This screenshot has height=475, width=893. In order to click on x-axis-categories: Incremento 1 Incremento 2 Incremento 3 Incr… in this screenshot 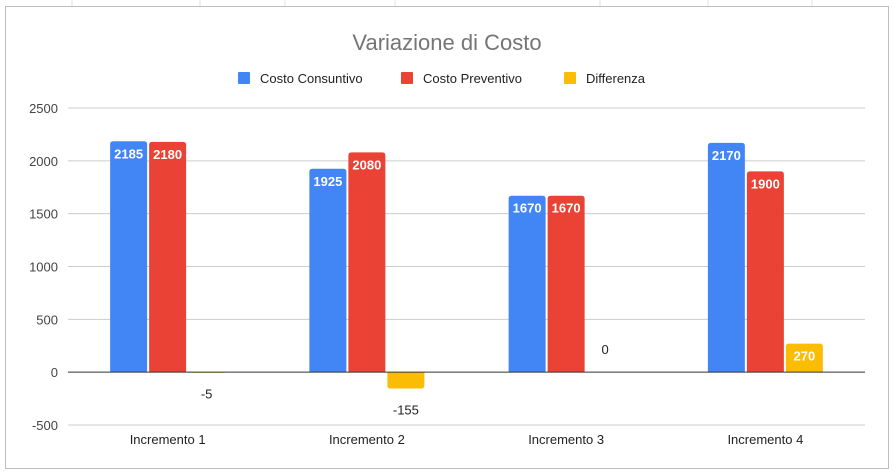, I will do `click(467, 439)`.